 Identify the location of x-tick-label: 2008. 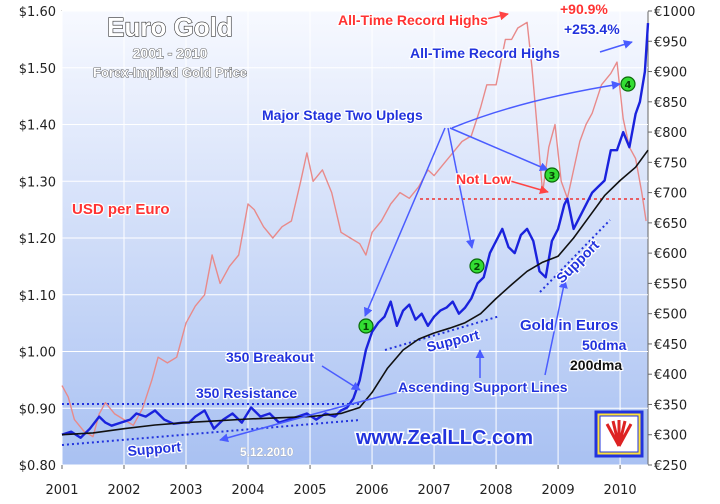
(496, 490).